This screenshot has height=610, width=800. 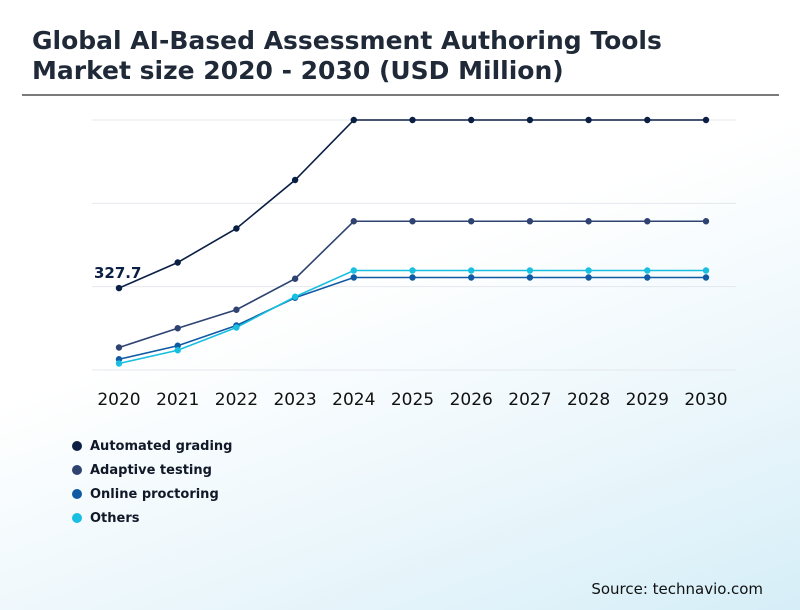 I want to click on x-tick-label: 2022, so click(x=236, y=400).